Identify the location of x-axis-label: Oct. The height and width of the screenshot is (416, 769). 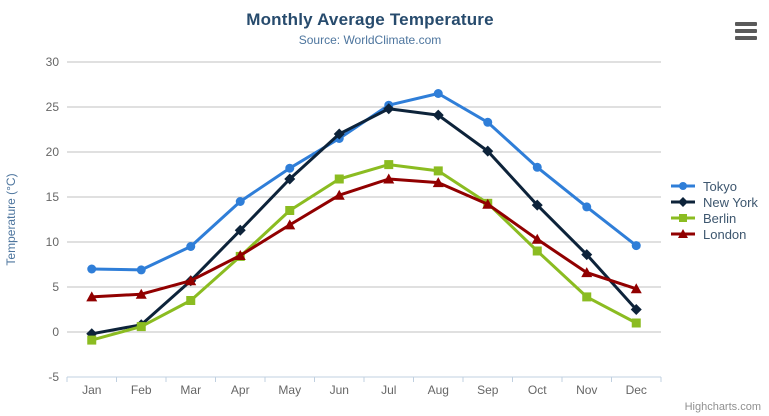
(537, 390).